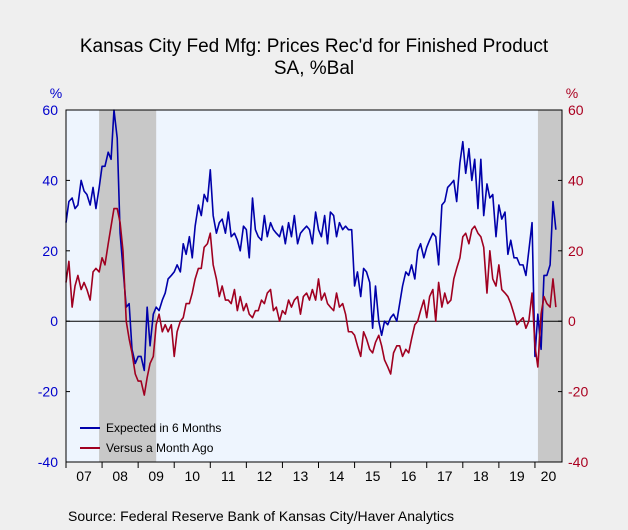  I want to click on x-tick-label: 20, so click(549, 476).